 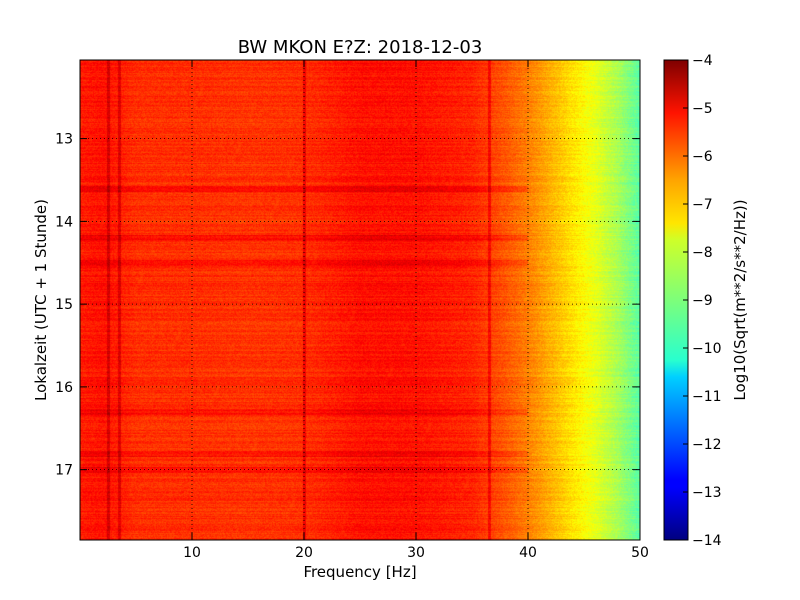 I want to click on colorbar-tick-label: −8, so click(x=702, y=253).